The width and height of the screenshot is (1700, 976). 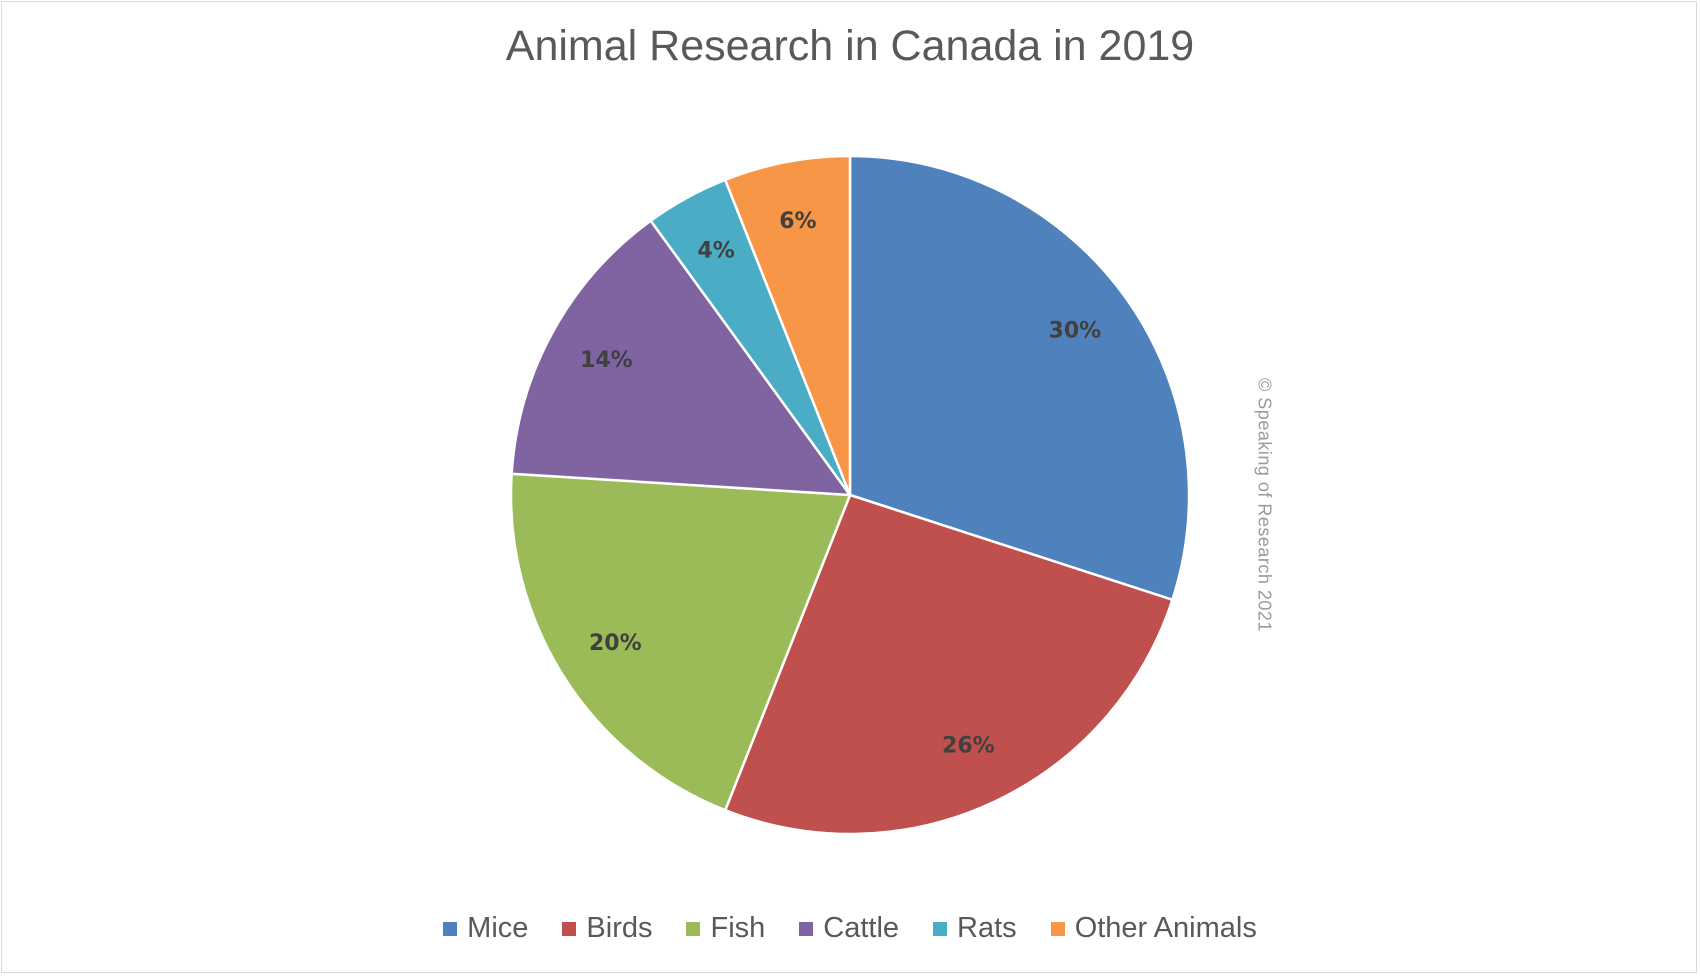 What do you see at coordinates (738, 928) in the screenshot?
I see `legend-label: Fish` at bounding box center [738, 928].